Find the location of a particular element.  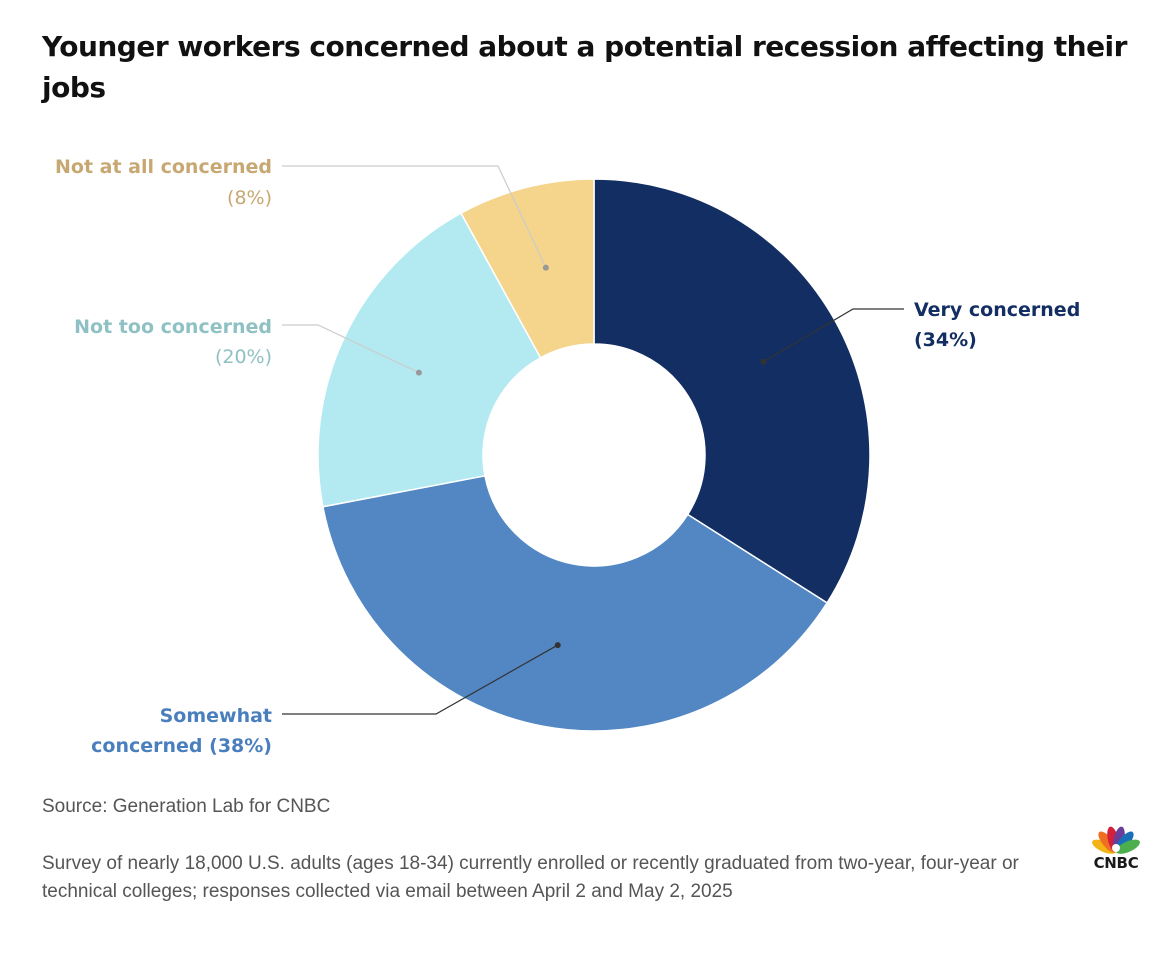

slice-somewhat is located at coordinates (575, 603).